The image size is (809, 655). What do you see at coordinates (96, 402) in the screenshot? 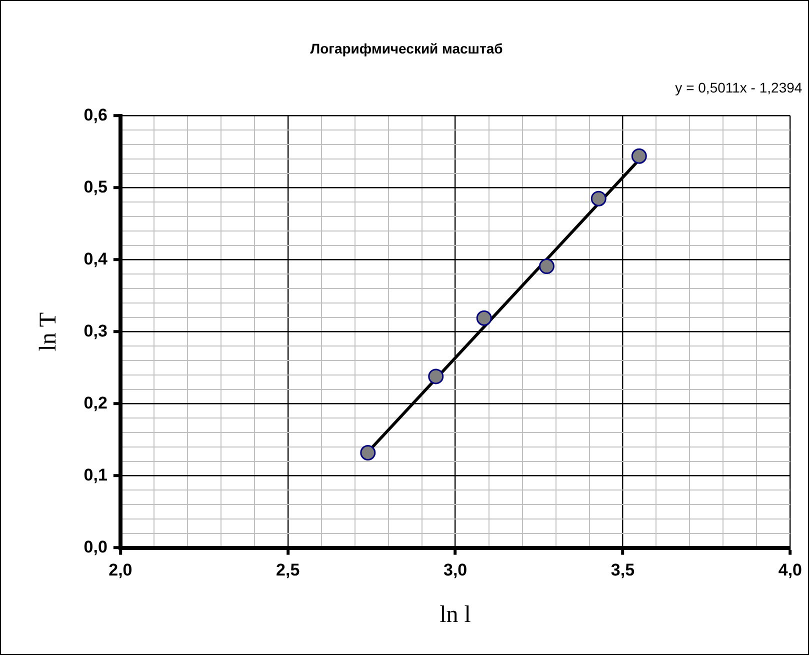
I see `y-tick-label: 0,2` at bounding box center [96, 402].